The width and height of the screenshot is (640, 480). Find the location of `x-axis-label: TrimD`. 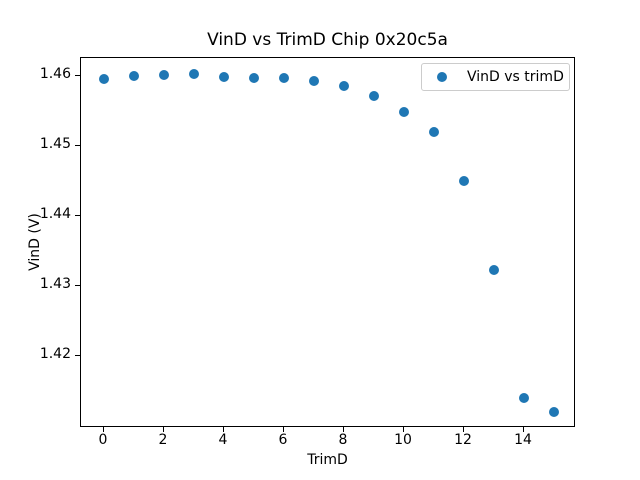

x-axis-label: TrimD is located at coordinates (327, 460).